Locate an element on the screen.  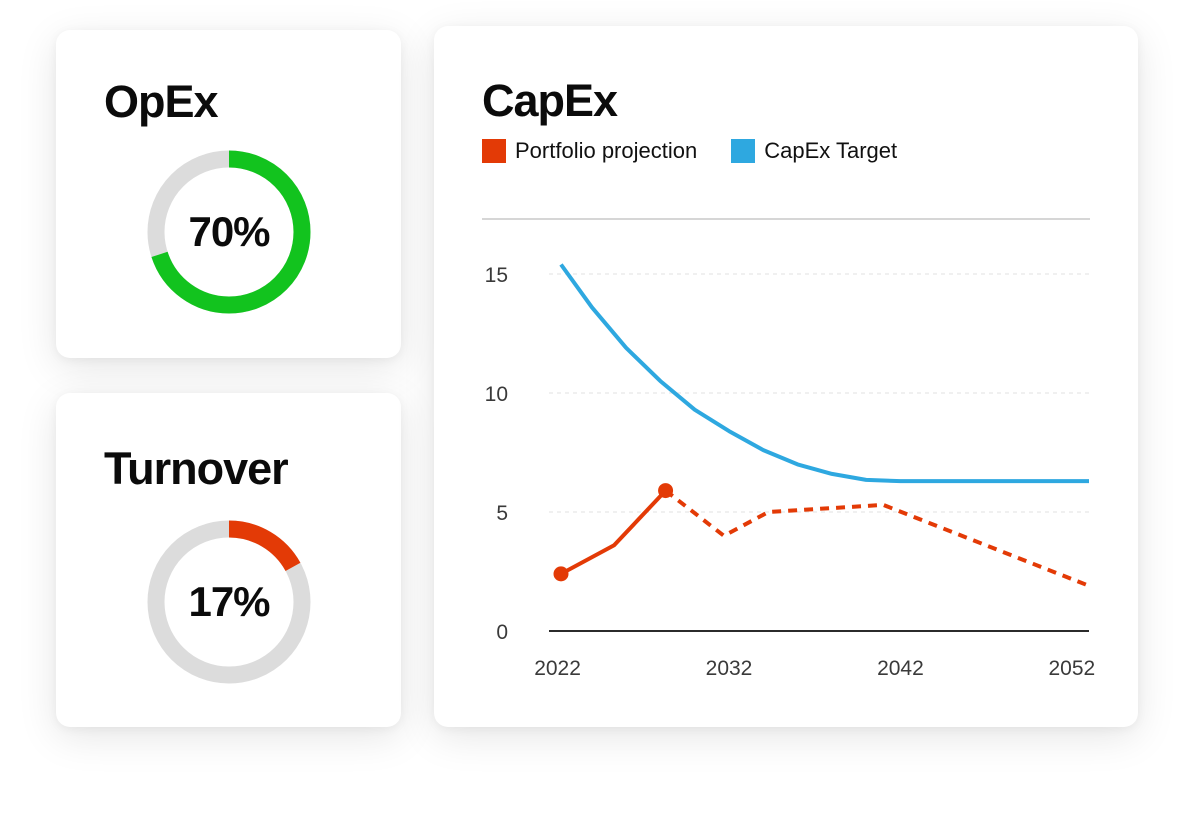
turnover-donut-arc is located at coordinates (229, 602).